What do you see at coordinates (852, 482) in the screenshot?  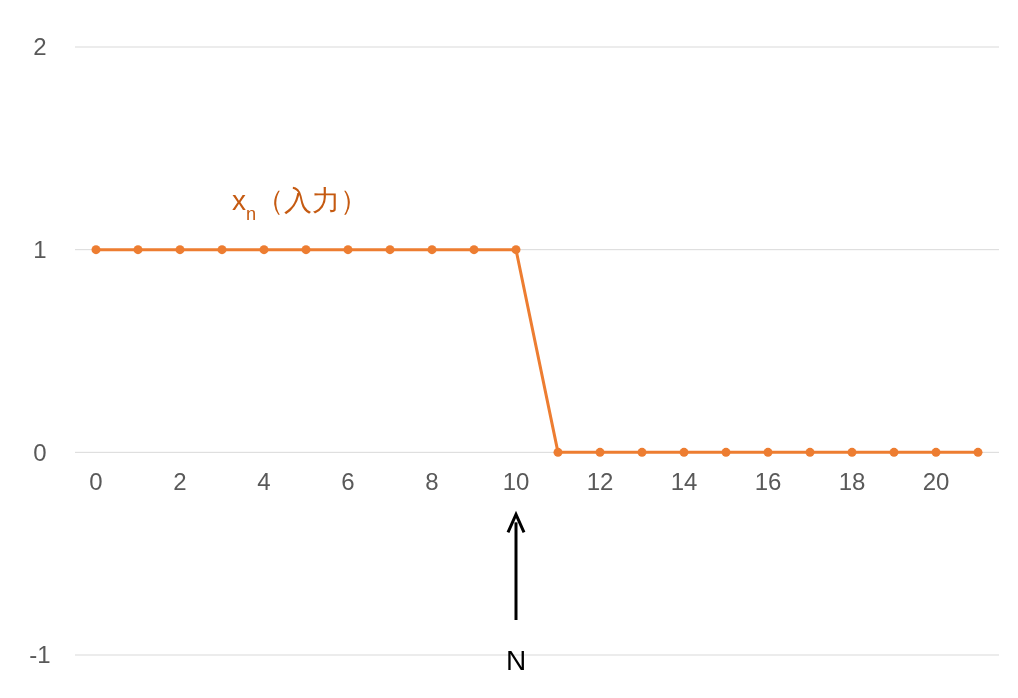 I see `x-tick-label: 18` at bounding box center [852, 482].